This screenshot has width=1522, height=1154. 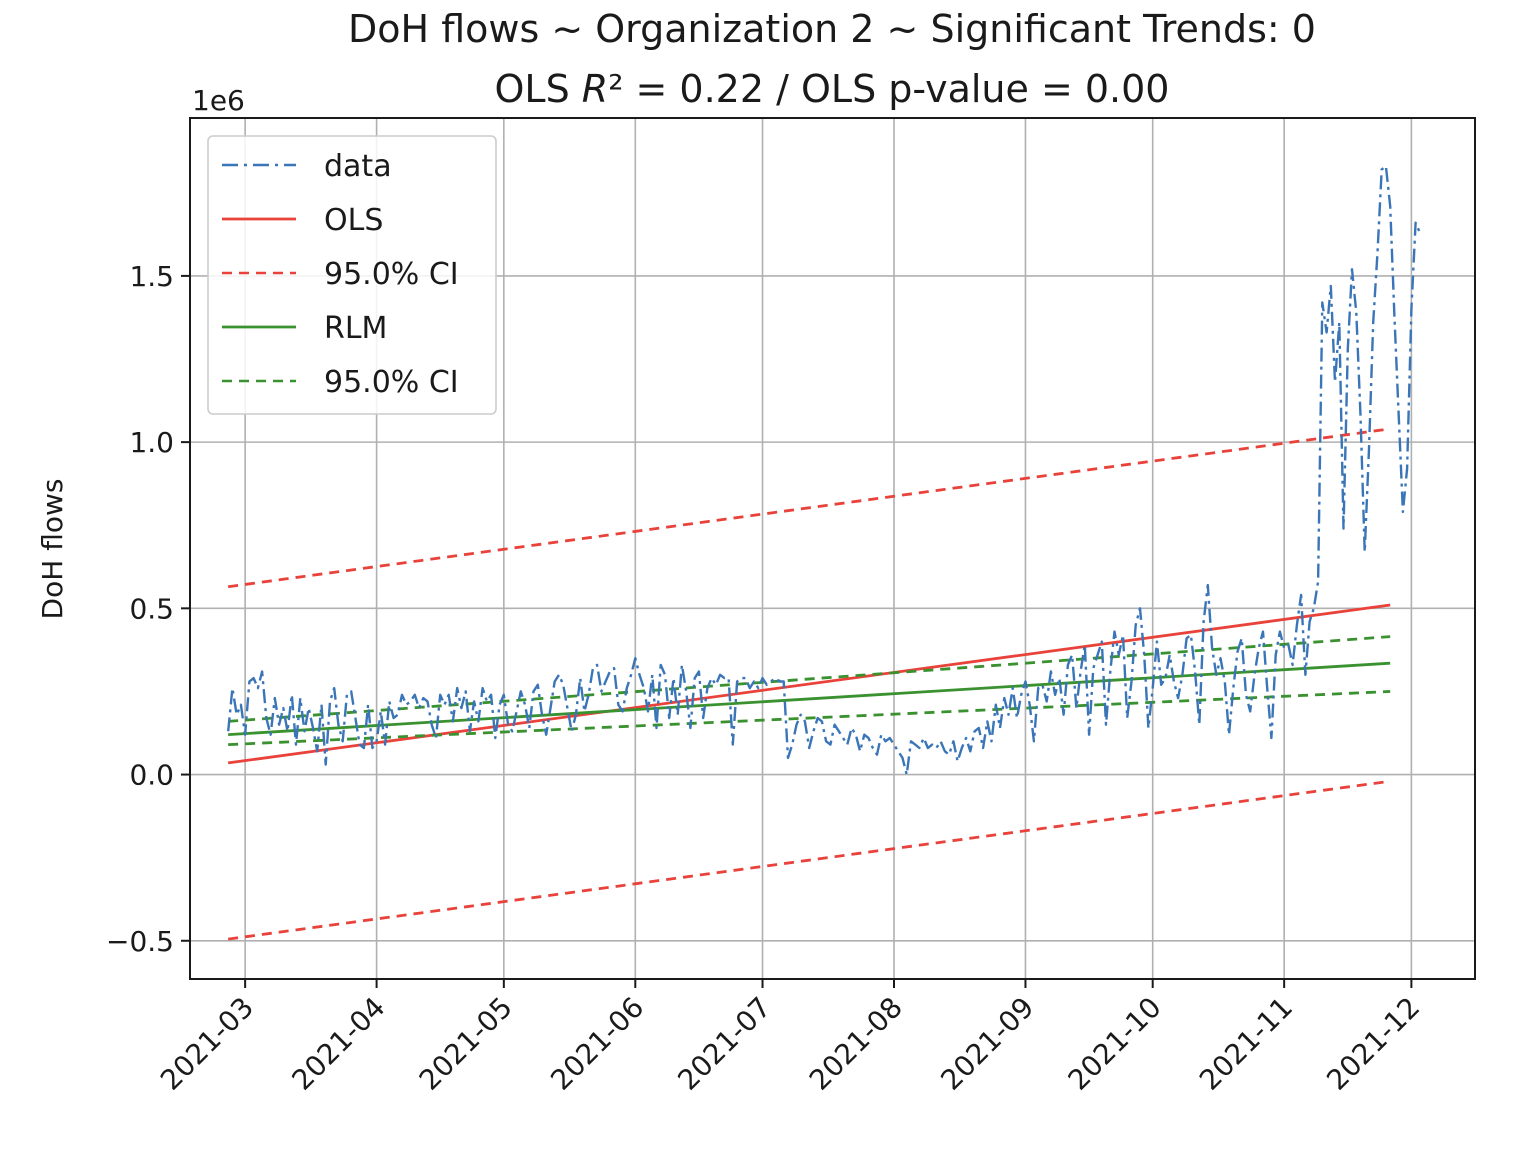 I want to click on legend-box, so click(x=352, y=275).